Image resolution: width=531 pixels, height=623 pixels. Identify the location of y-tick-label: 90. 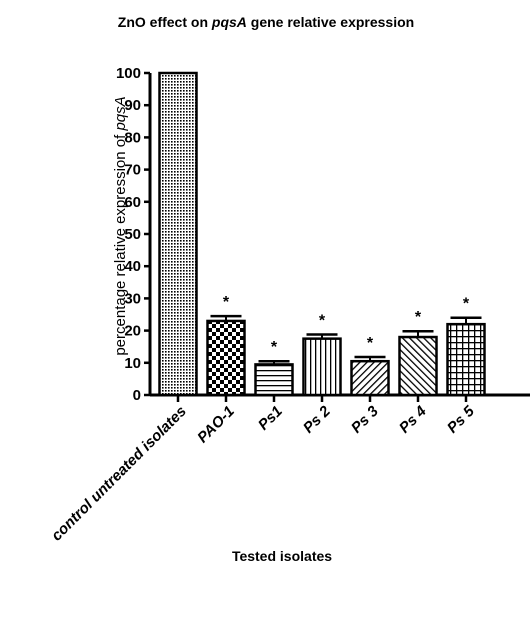
(132, 105).